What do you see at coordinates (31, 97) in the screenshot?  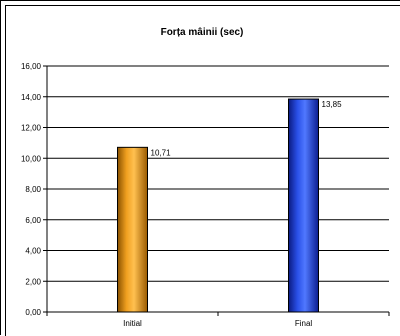 I see `y-tick-label: 14,00` at bounding box center [31, 97].